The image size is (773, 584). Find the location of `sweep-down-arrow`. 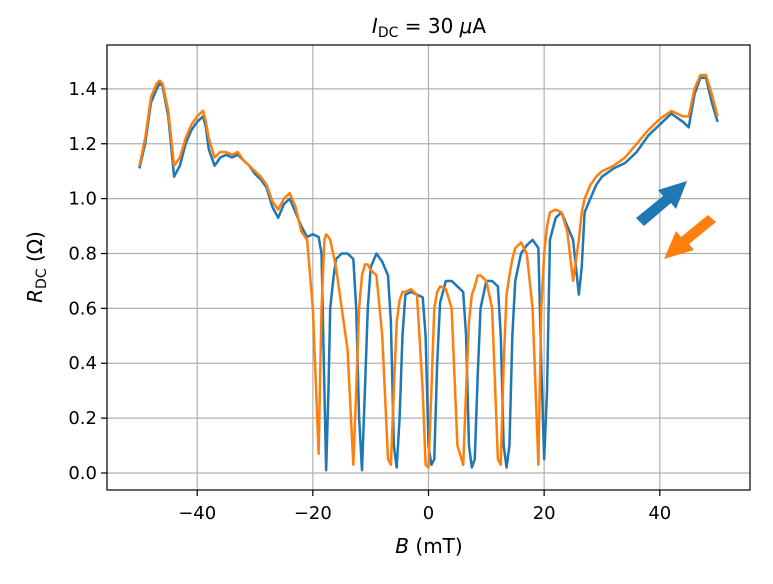

sweep-down-arrow is located at coordinates (690, 237).